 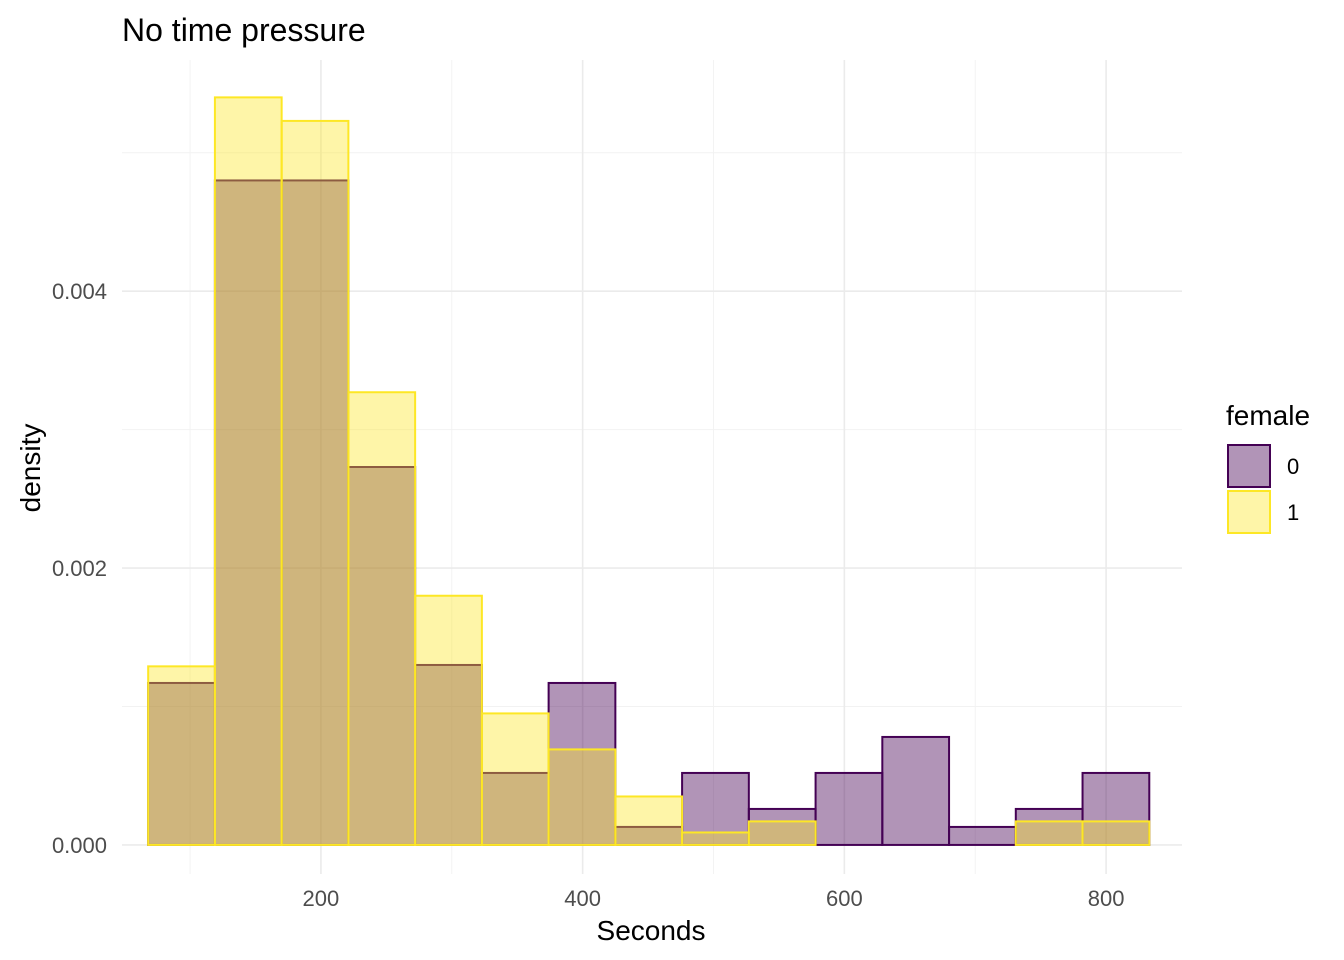 I want to click on y-tick-label: 0.000, so click(x=79, y=845).